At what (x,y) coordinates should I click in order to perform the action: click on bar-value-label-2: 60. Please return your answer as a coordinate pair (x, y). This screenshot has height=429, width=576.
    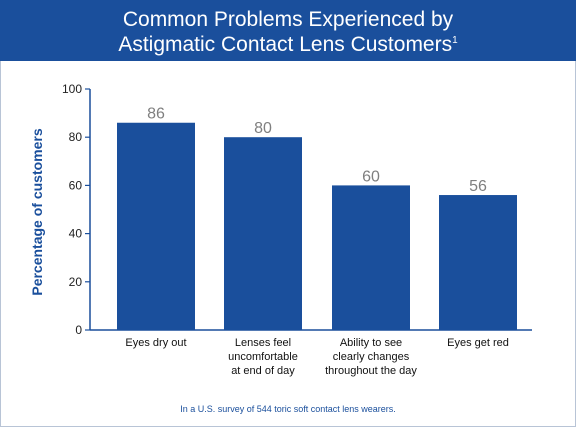
    Looking at the image, I should click on (371, 176).